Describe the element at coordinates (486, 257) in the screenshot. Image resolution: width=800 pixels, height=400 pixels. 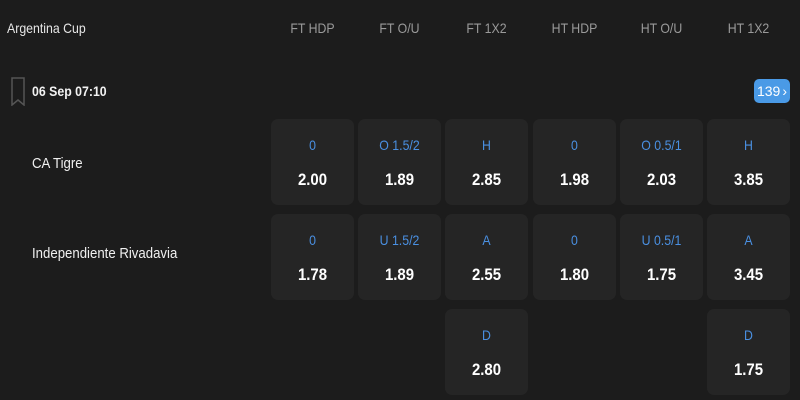
I see `odds-button: A 2.55` at that location.